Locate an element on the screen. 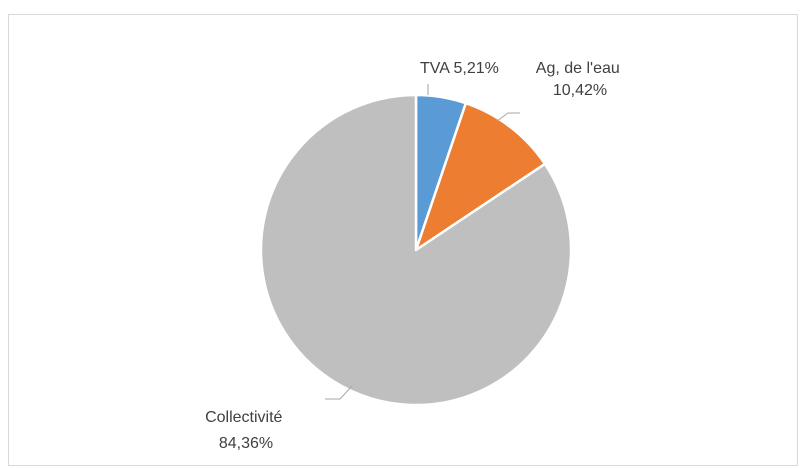 The image size is (803, 468). collectivite-label-name: Collectivité is located at coordinates (243, 417).